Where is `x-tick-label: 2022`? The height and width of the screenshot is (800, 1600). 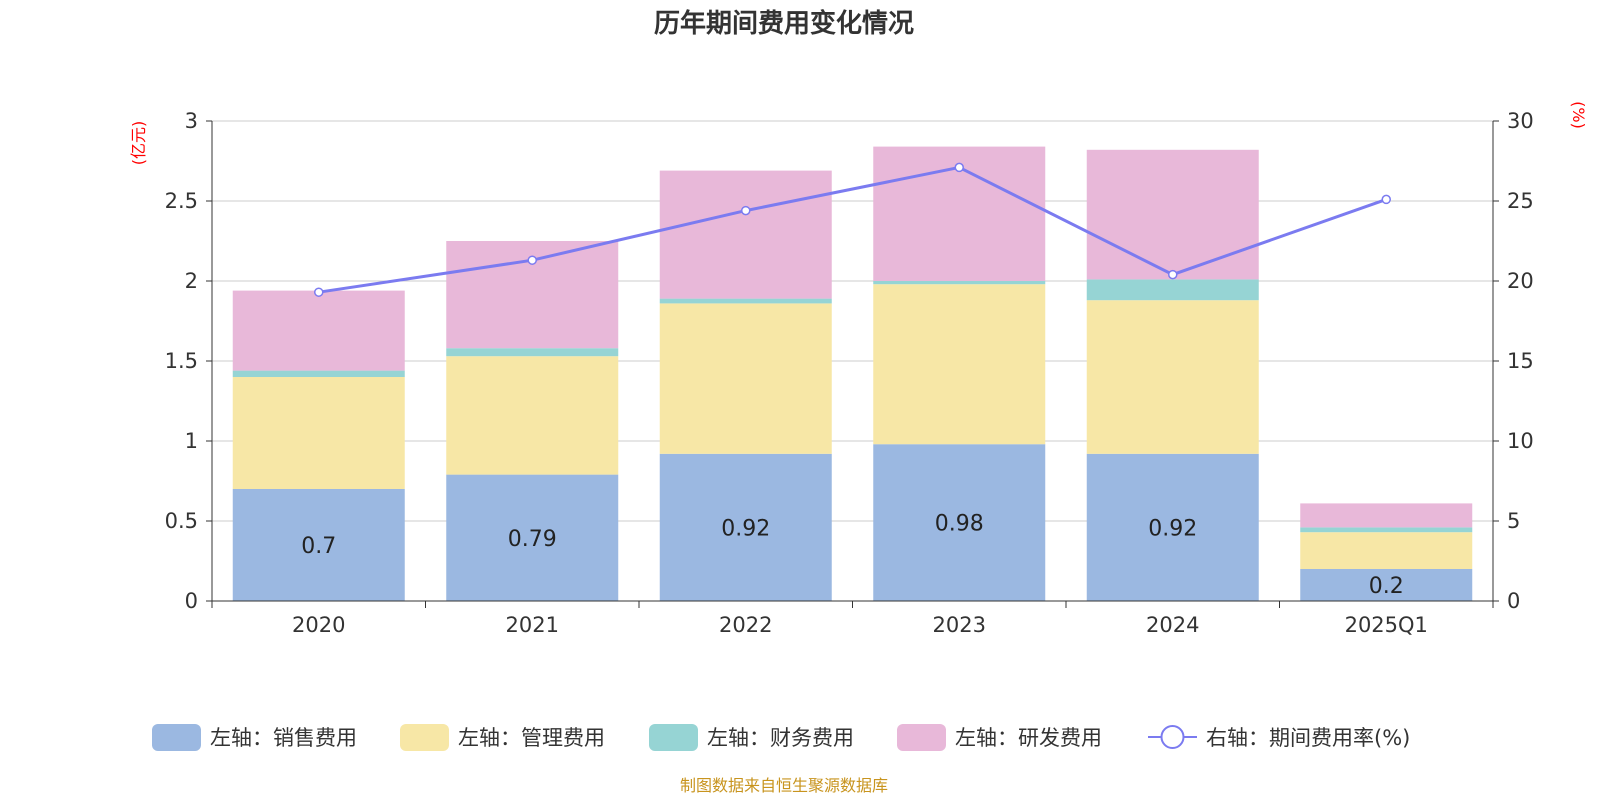 x-tick-label: 2022 is located at coordinates (745, 625).